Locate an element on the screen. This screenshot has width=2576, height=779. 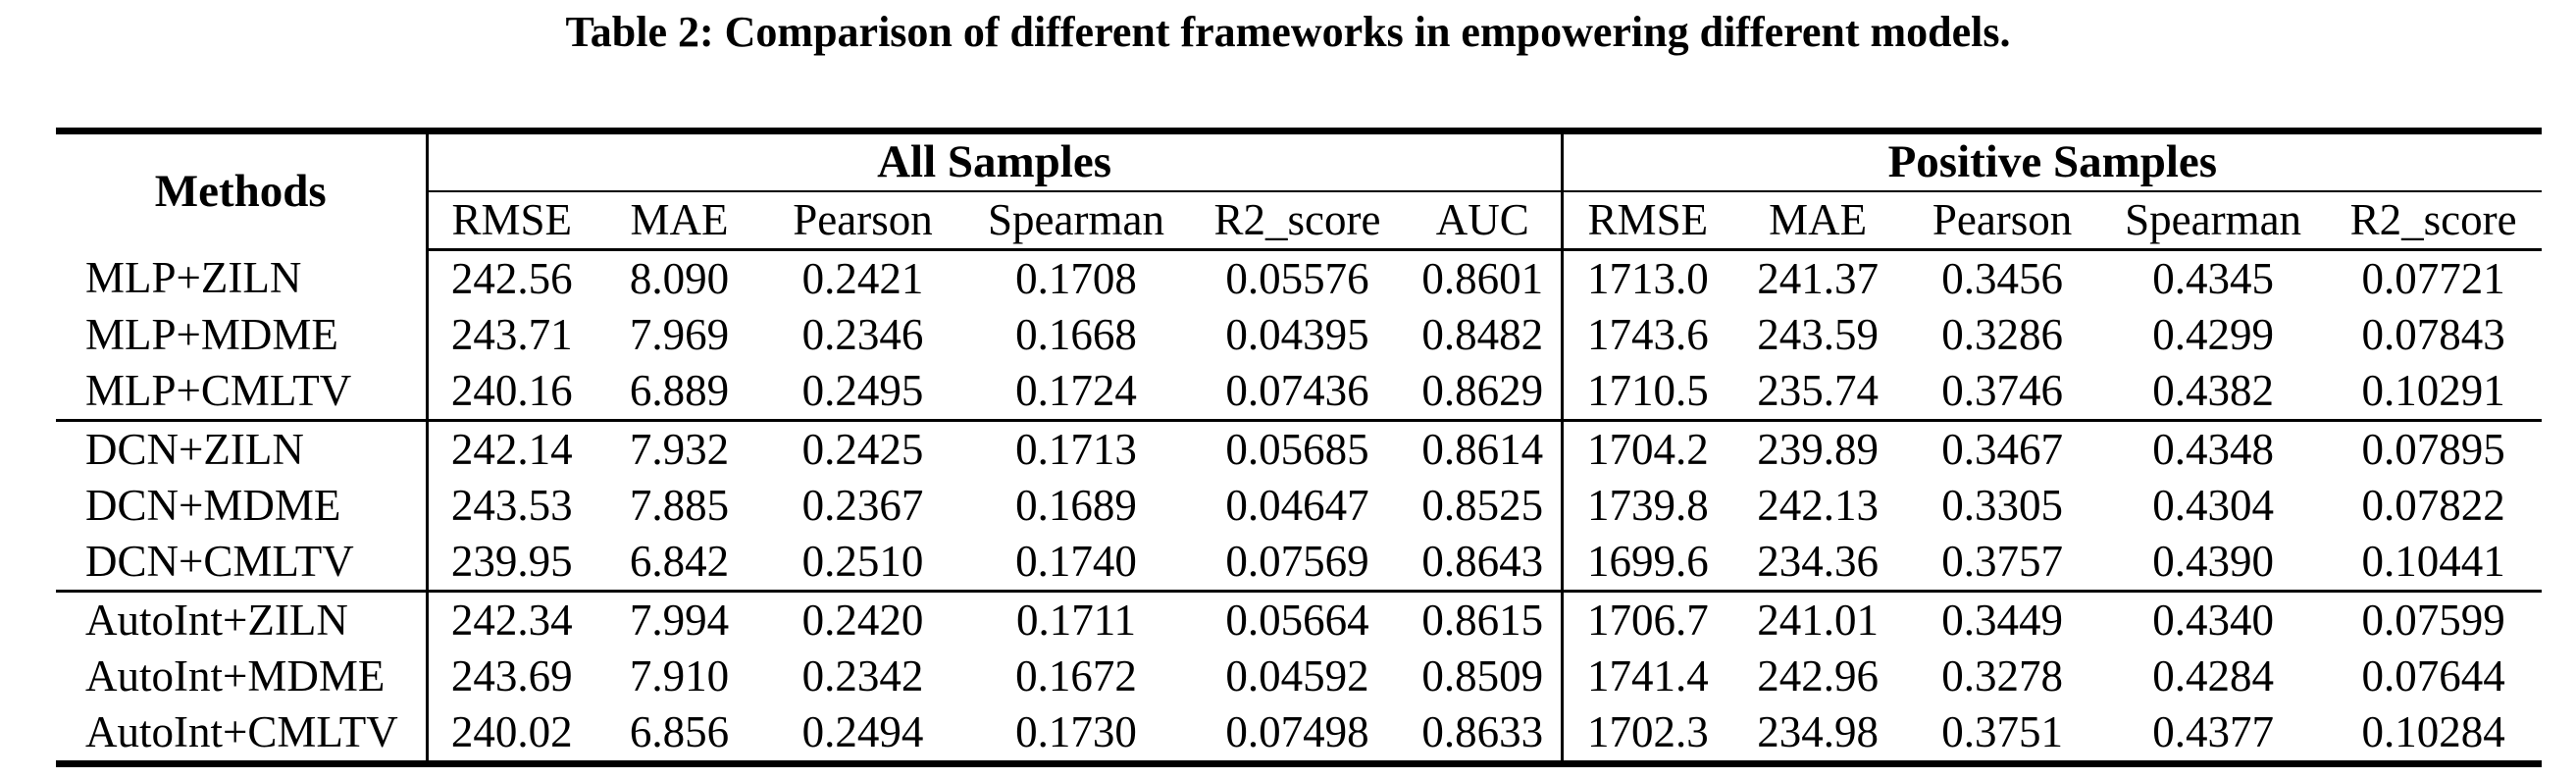
metric-cell: 1704.2 is located at coordinates (1647, 449).